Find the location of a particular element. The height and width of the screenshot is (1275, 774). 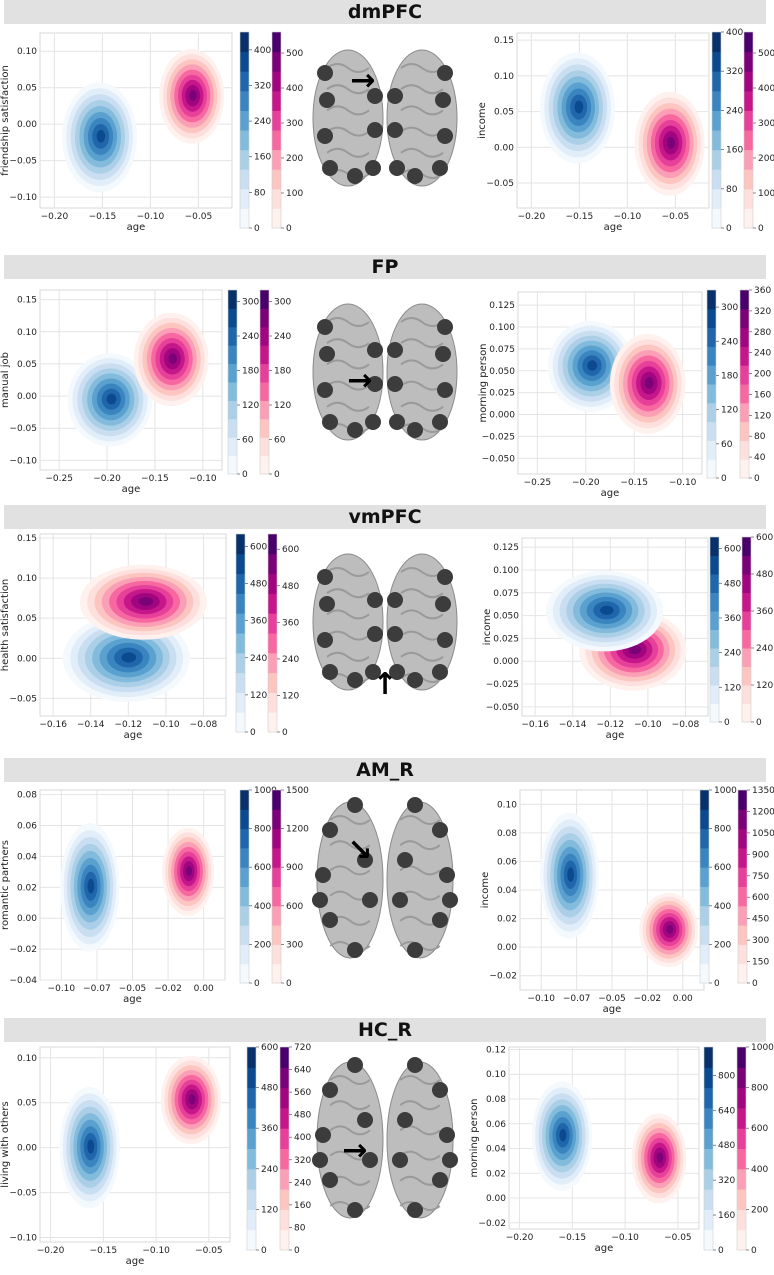

colorbar-pink: 0 60 120 180 240 300 is located at coordinates (275, 384).